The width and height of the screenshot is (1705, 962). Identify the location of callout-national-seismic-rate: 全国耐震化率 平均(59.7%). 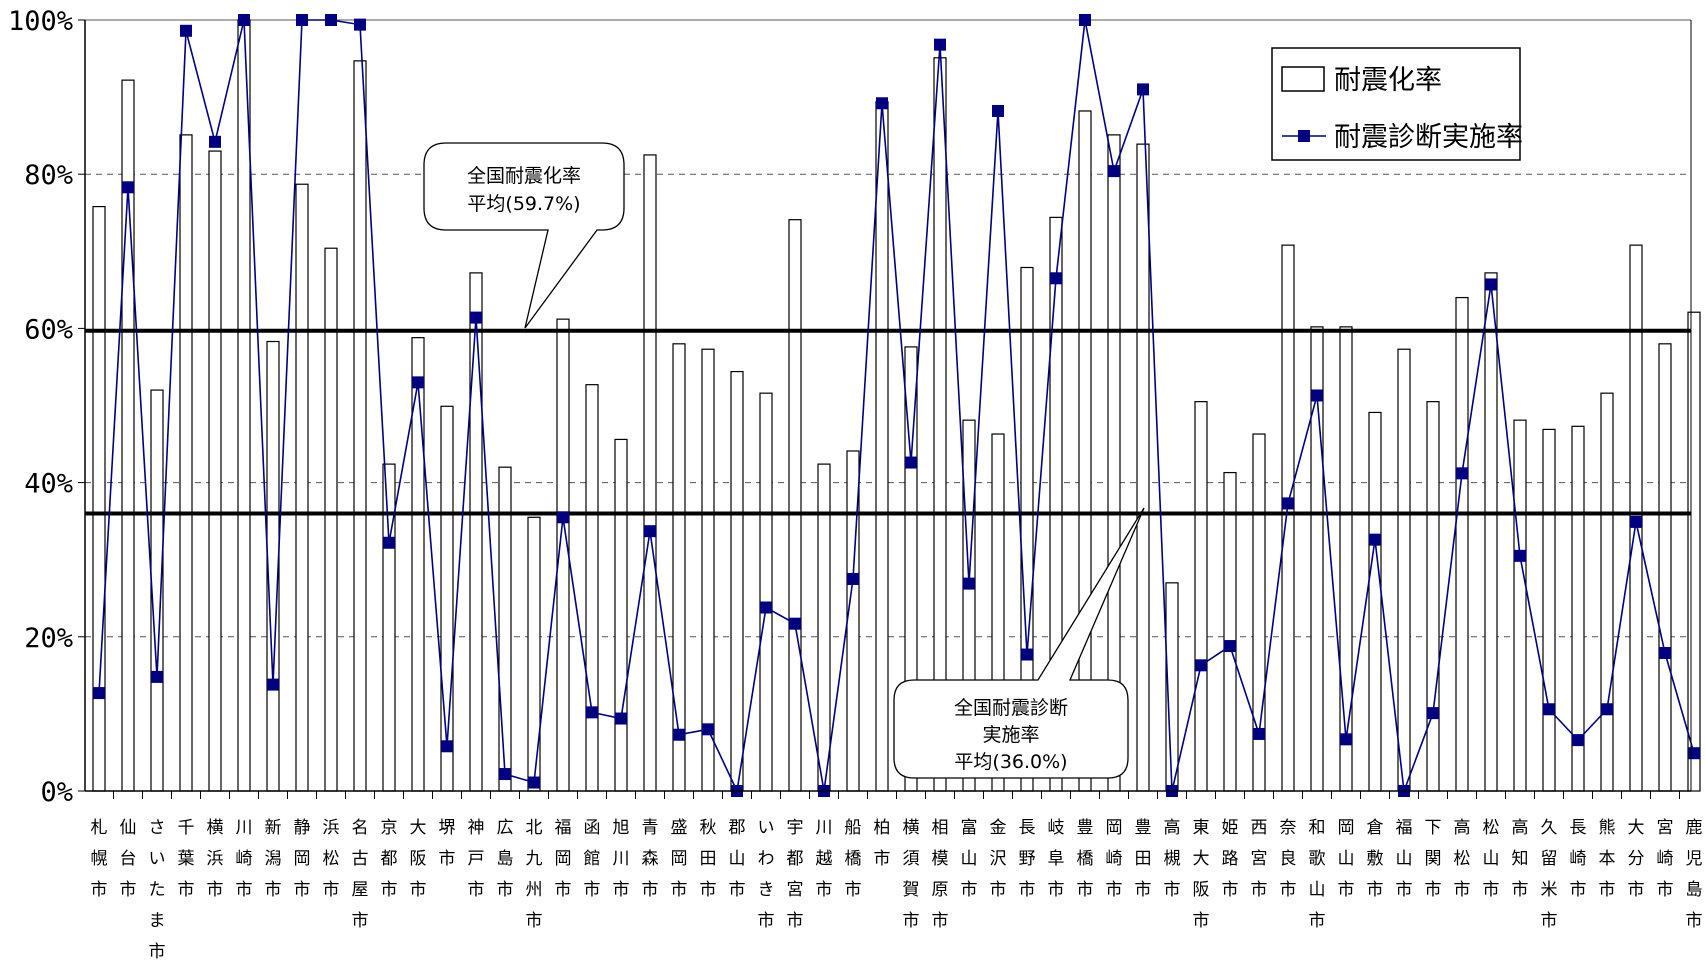
(524, 235).